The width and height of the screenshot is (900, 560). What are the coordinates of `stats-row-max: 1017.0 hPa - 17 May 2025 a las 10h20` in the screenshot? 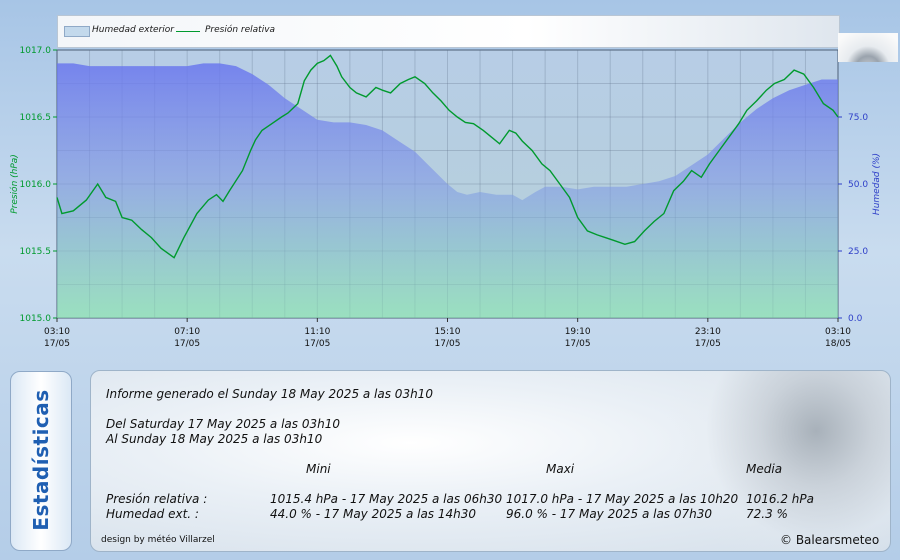 It's located at (622, 499).